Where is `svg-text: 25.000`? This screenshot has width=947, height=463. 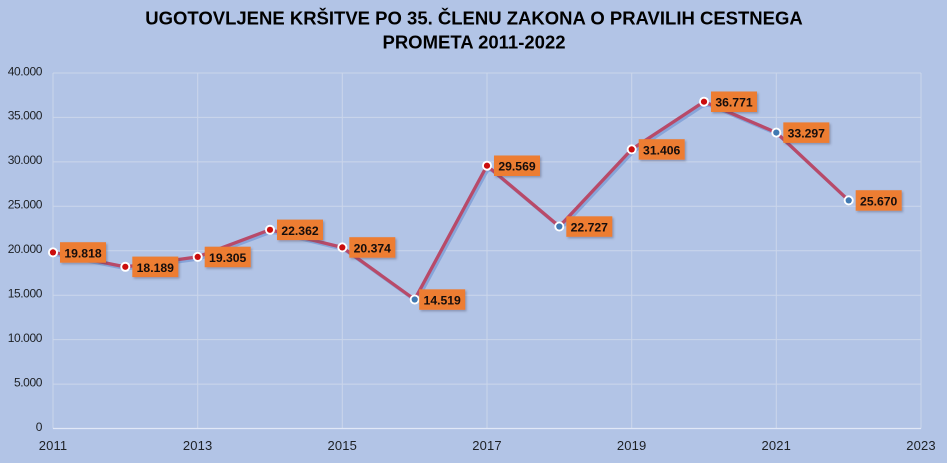
svg-text: 25.000 is located at coordinates (25, 205).